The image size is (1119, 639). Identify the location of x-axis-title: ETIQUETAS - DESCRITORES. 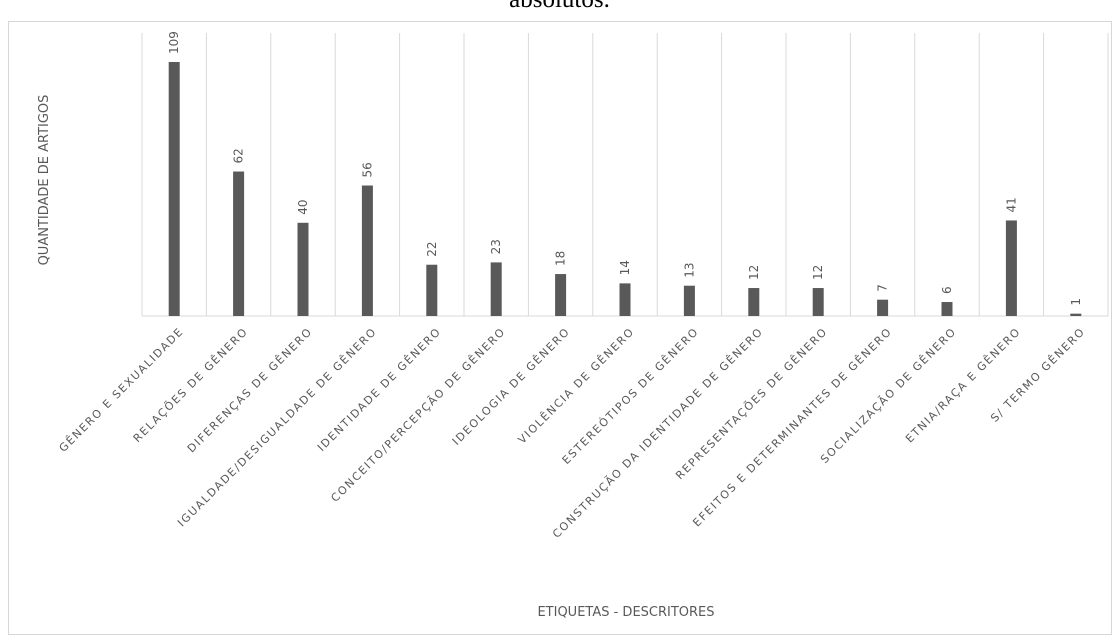
(625, 612).